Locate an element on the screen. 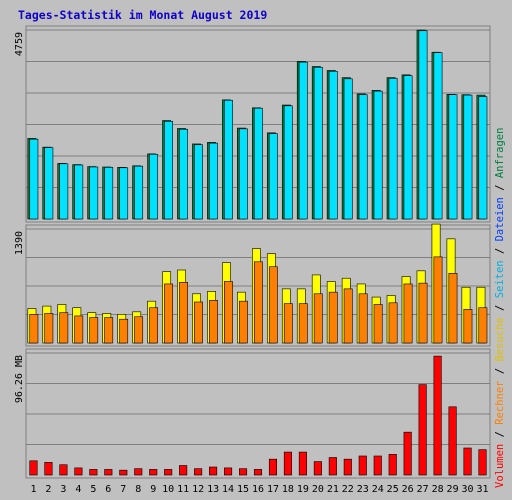  panel-max-label: 96.26 MB is located at coordinates (19, 379).